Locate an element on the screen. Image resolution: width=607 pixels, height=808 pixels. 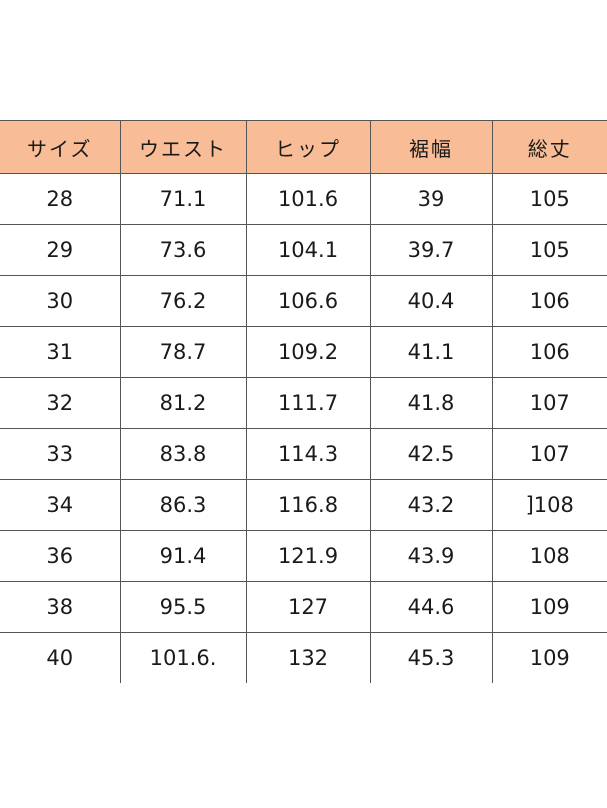
table-row: 31 78.7 109.2 41.1 106 is located at coordinates (303, 352).